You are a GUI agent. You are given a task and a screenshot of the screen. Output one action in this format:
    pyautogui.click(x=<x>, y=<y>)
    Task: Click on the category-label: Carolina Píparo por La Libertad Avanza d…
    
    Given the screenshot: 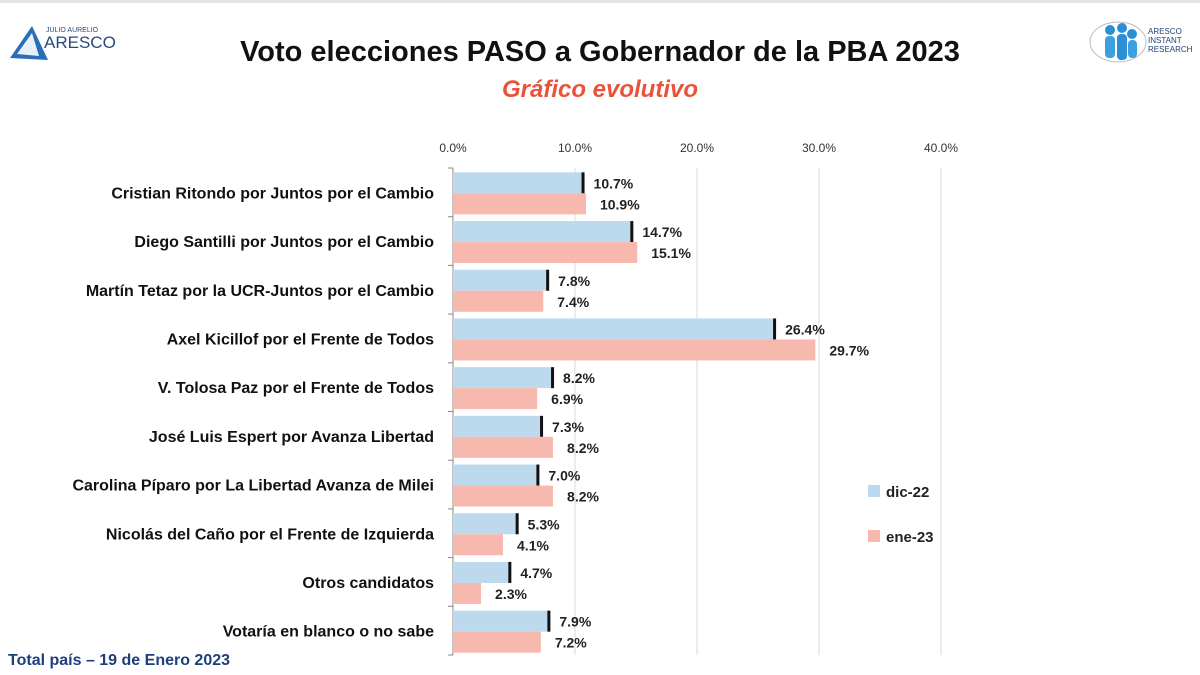 What is the action you would take?
    pyautogui.click(x=253, y=486)
    